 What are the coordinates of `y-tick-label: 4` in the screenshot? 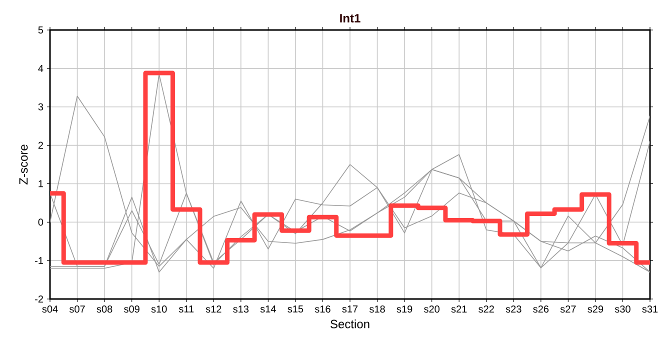 It's located at (41, 68).